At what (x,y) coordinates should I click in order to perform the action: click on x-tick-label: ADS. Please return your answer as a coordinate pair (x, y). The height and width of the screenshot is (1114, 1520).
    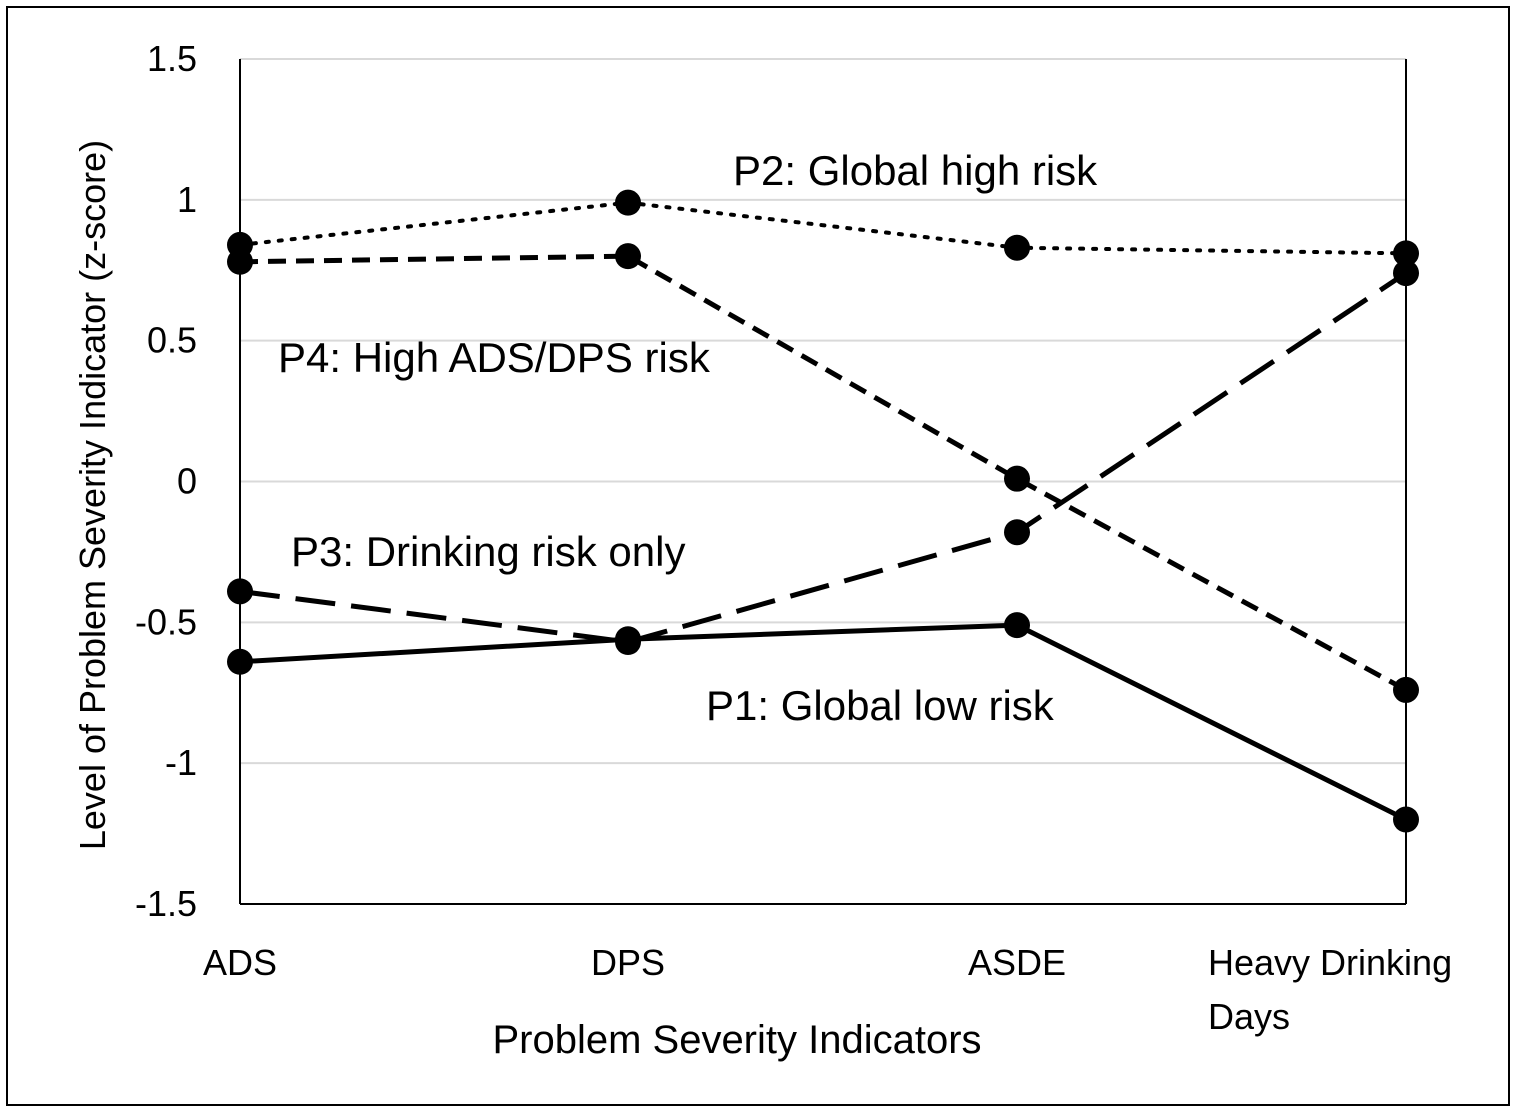
    Looking at the image, I should click on (240, 962).